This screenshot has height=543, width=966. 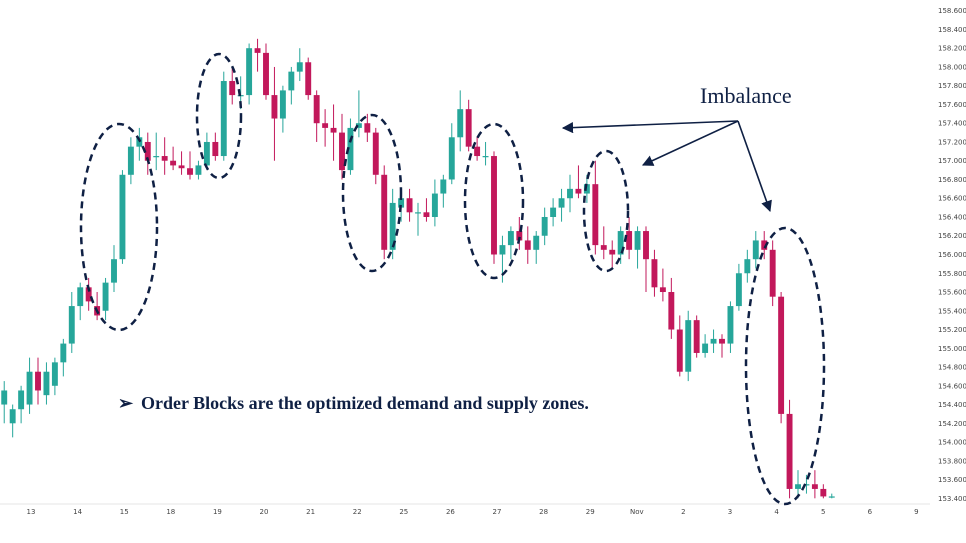 What do you see at coordinates (124, 512) in the screenshot?
I see `x-tick-label: 15` at bounding box center [124, 512].